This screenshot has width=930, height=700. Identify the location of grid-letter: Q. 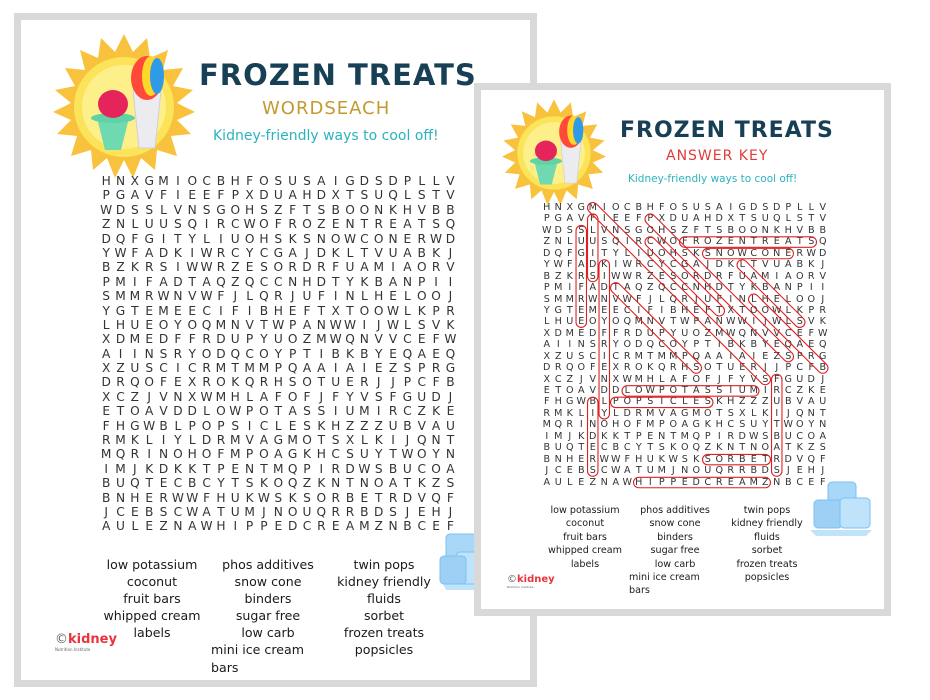
(696, 436).